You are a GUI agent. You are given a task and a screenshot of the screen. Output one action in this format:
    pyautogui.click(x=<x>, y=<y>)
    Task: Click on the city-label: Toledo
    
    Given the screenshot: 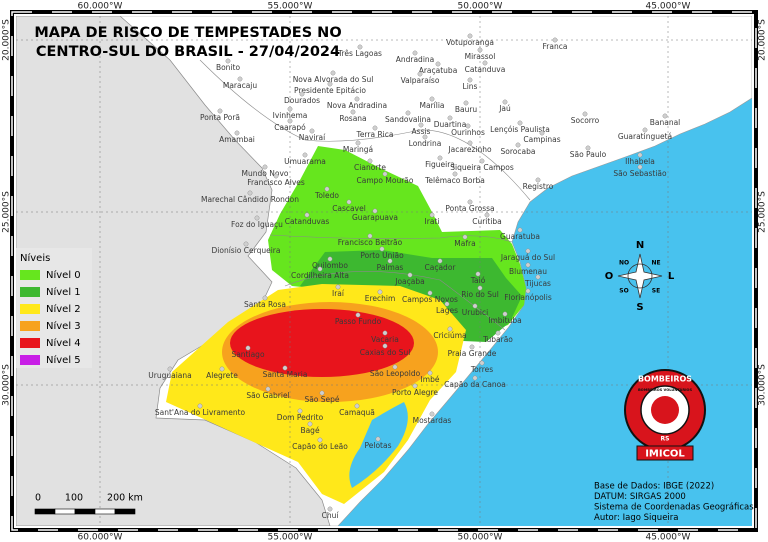 What is the action you would take?
    pyautogui.click(x=326, y=195)
    